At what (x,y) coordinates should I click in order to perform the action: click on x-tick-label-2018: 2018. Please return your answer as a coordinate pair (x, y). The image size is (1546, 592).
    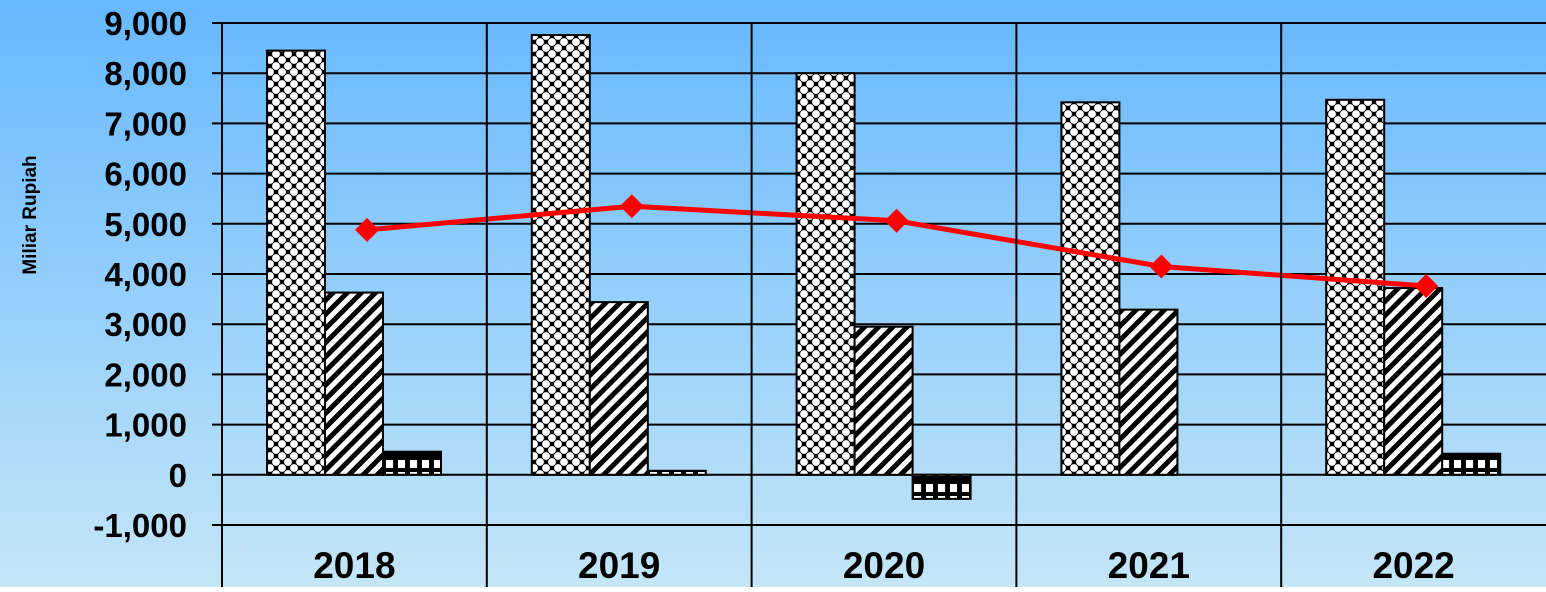
    Looking at the image, I should click on (354, 565).